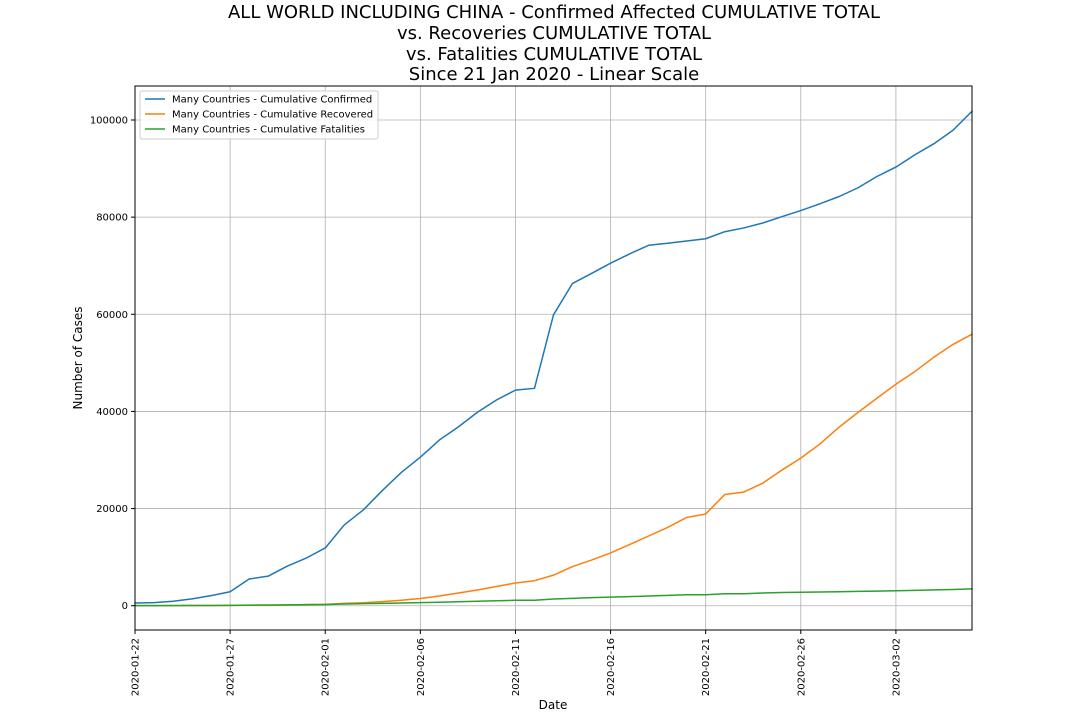  What do you see at coordinates (516, 667) in the screenshot?
I see `x-tick-label: 2020-02-11` at bounding box center [516, 667].